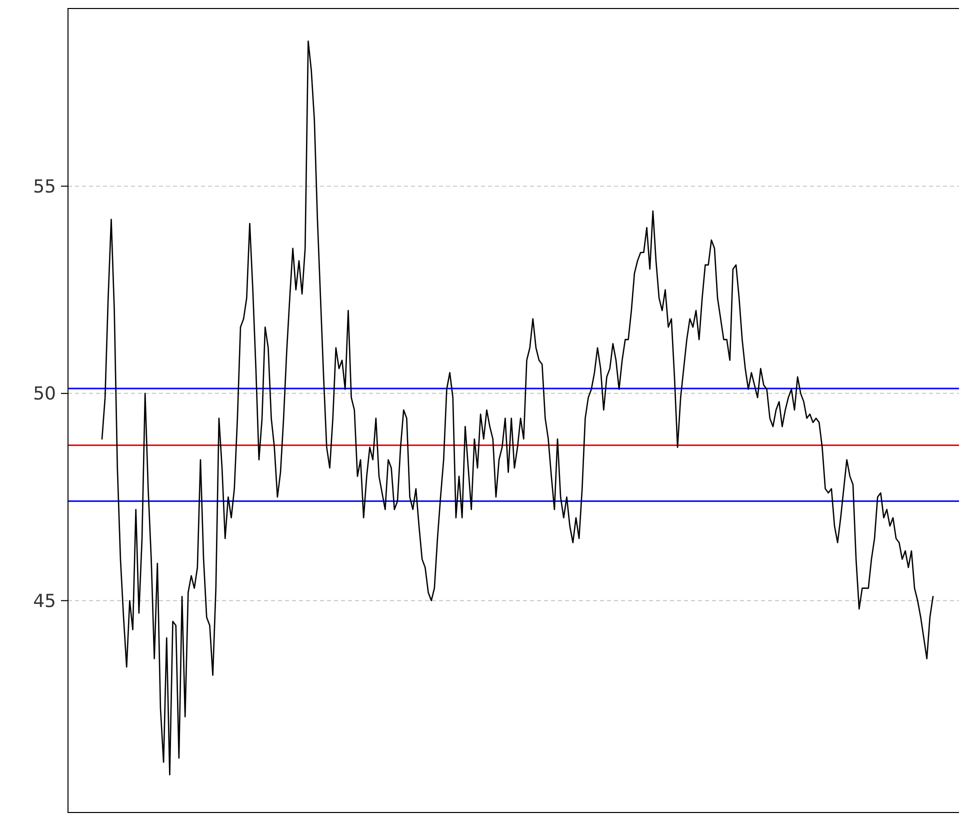 This screenshot has height=828, width=967. What do you see at coordinates (44, 601) in the screenshot?
I see `y-tick-label: 45` at bounding box center [44, 601].